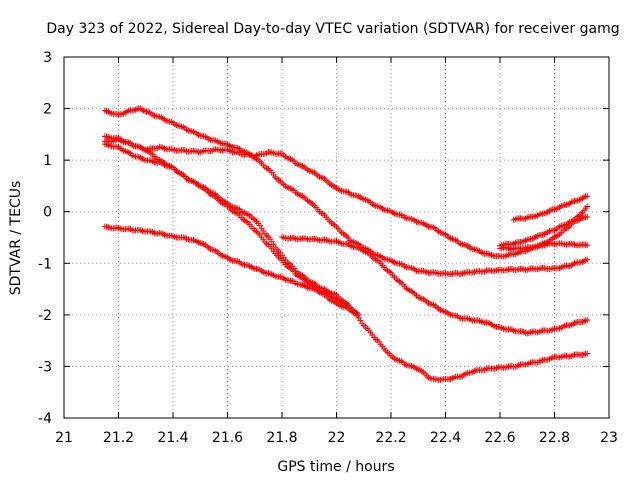 The width and height of the screenshot is (640, 480). What do you see at coordinates (445, 438) in the screenshot?
I see `x-tick-label: 22.4` at bounding box center [445, 438].